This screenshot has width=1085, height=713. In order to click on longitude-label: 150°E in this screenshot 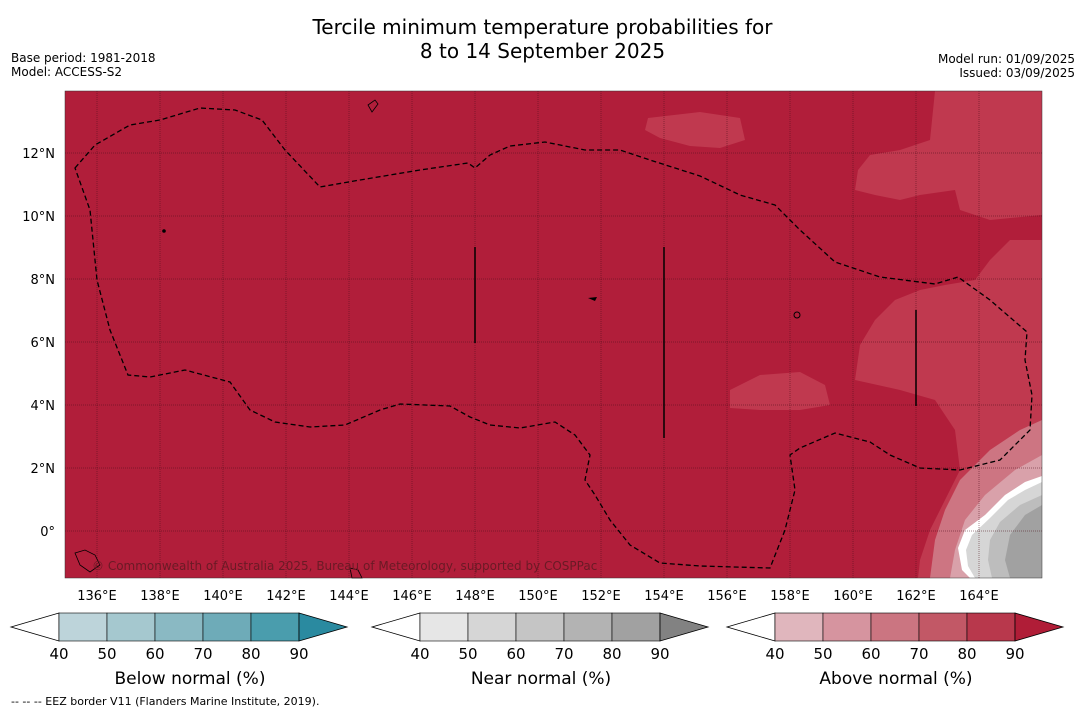, I will do `click(538, 596)`.